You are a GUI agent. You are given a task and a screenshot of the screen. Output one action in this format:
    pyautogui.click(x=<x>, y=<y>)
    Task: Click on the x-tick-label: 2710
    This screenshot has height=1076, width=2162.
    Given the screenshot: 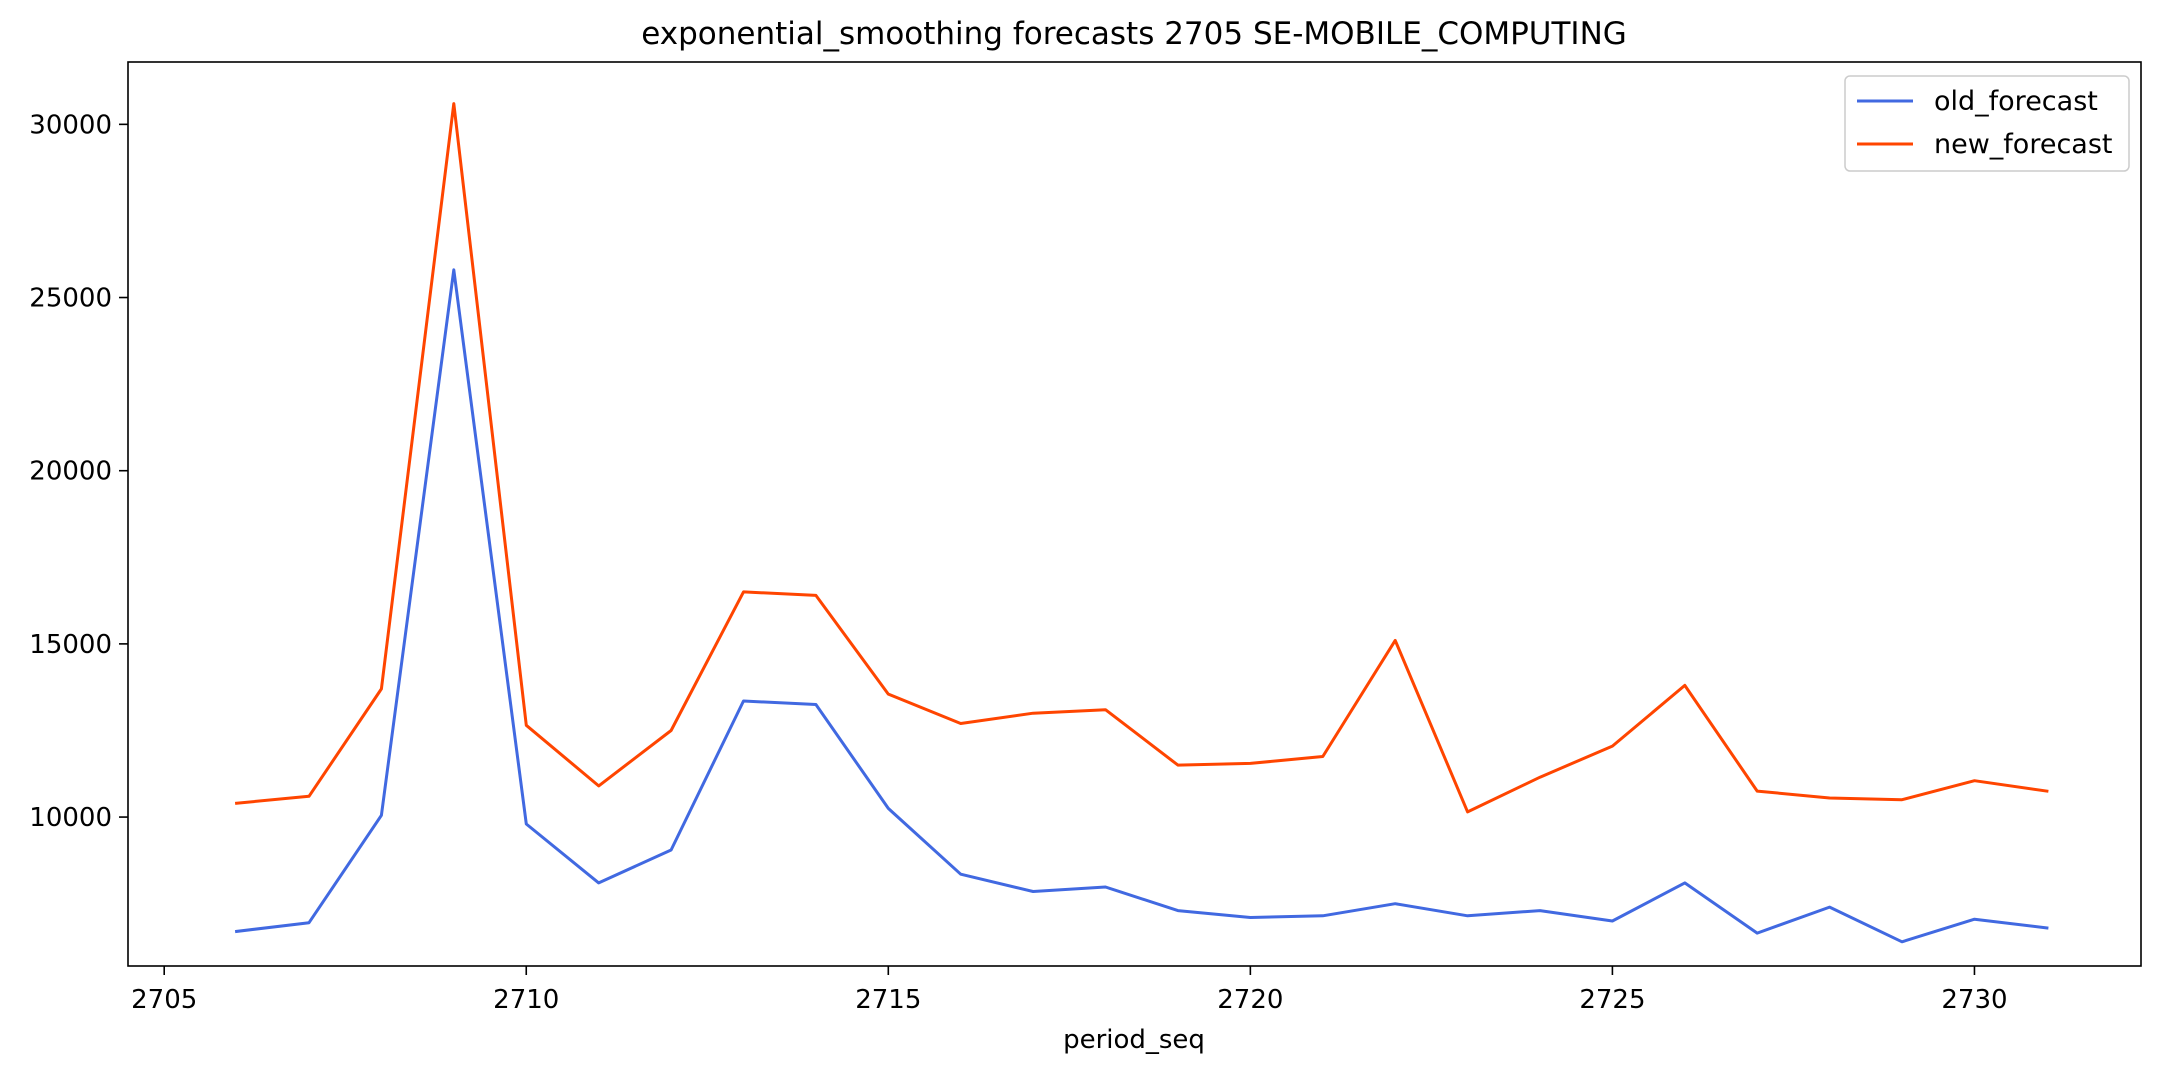 What is the action you would take?
    pyautogui.click(x=526, y=1000)
    